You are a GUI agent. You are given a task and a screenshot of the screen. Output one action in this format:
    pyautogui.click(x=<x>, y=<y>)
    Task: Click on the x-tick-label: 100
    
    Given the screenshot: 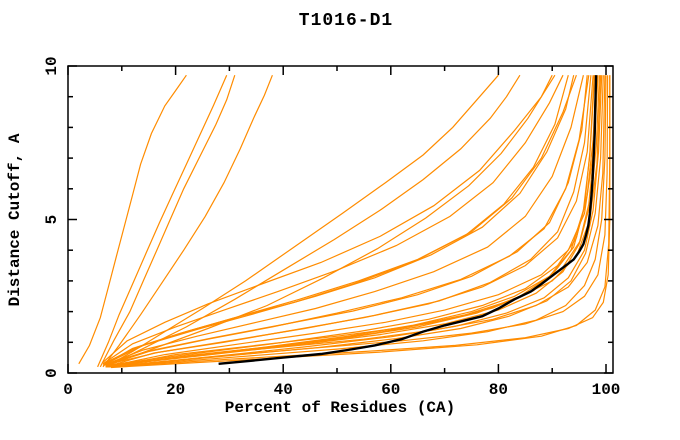 What is the action you would take?
    pyautogui.click(x=606, y=390)
    